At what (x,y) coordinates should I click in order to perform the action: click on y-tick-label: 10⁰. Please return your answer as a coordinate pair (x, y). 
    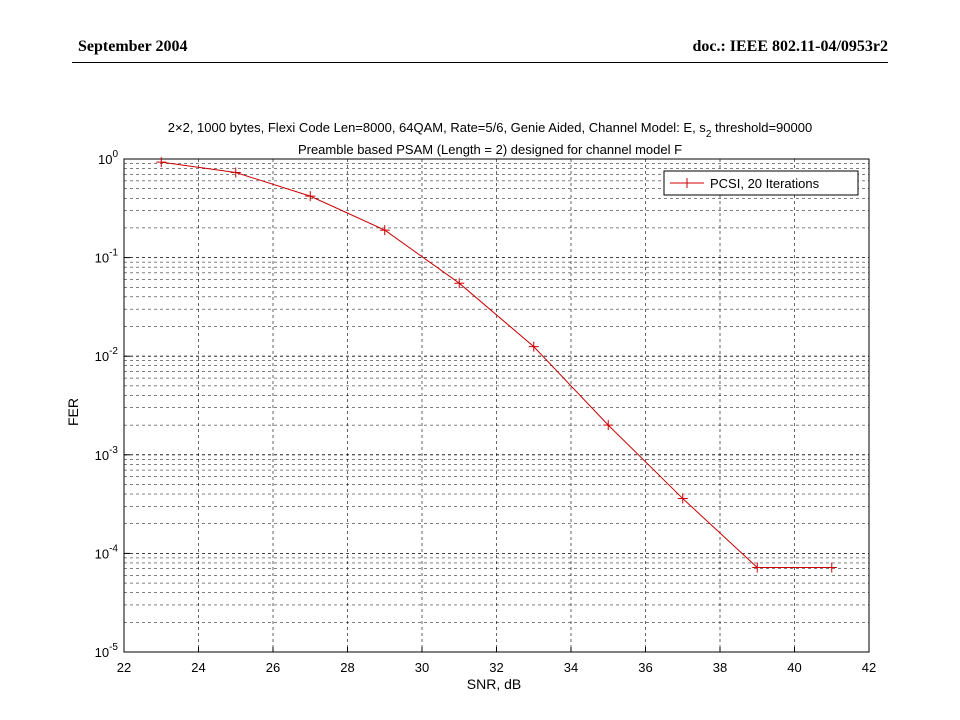
    Looking at the image, I should click on (108, 158).